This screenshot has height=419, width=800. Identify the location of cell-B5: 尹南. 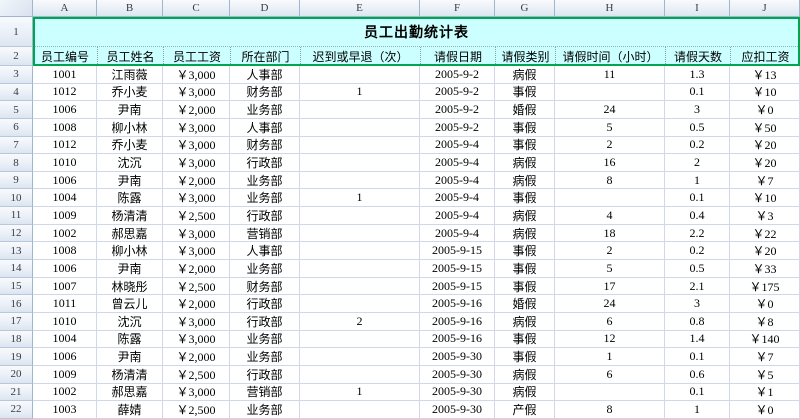
(130, 110).